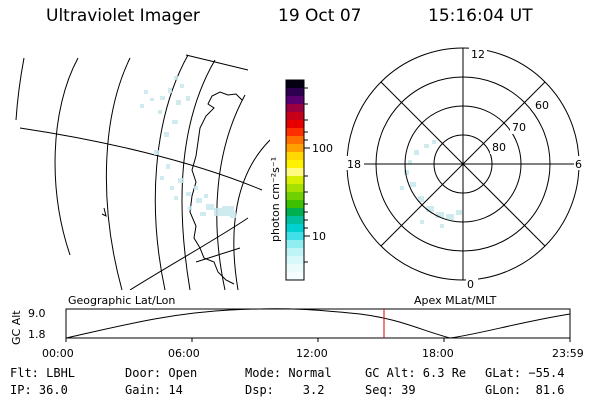 This screenshot has height=400, width=600. What do you see at coordinates (470, 284) in the screenshot?
I see `mlt-label-0: 0` at bounding box center [470, 284].